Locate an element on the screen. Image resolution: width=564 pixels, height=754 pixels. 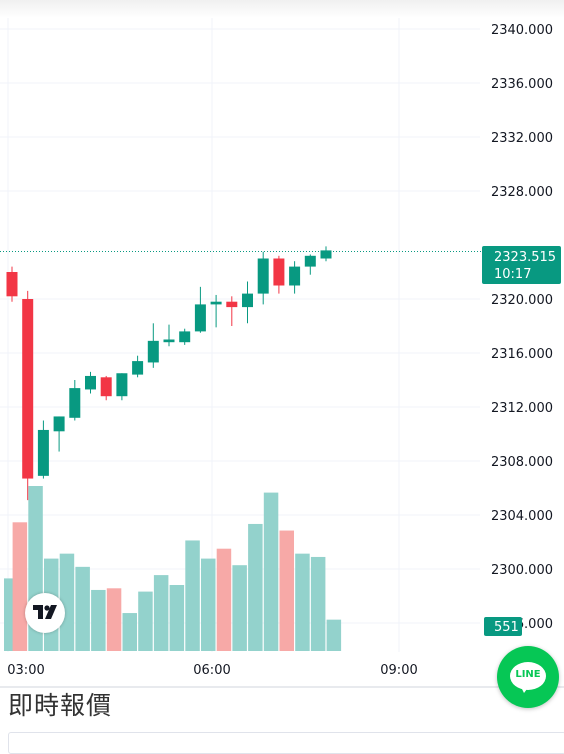
price-tick-label: 2320.000 is located at coordinates (522, 300).